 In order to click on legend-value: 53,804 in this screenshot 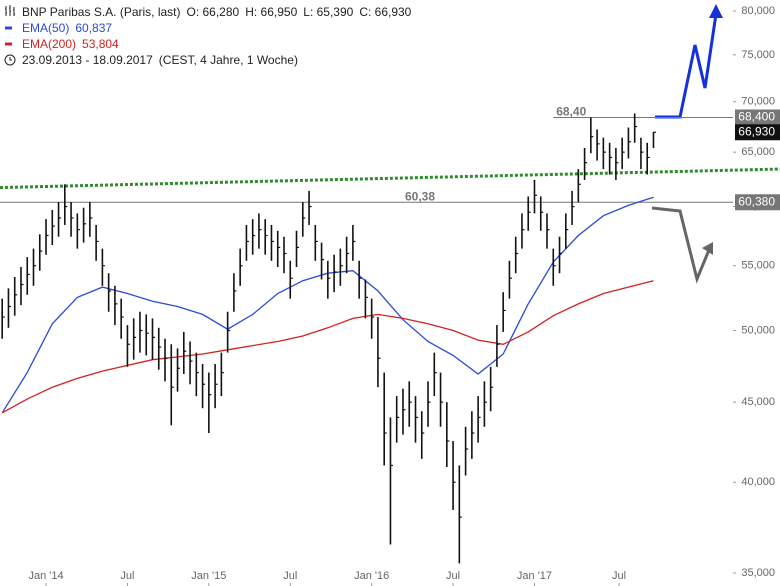, I will do `click(100, 44)`.